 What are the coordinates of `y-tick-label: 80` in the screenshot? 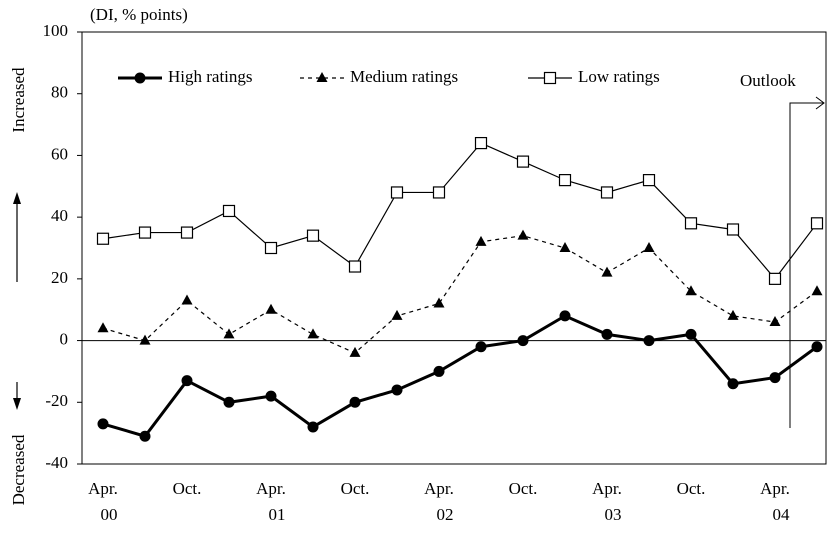 It's located at (59, 92).